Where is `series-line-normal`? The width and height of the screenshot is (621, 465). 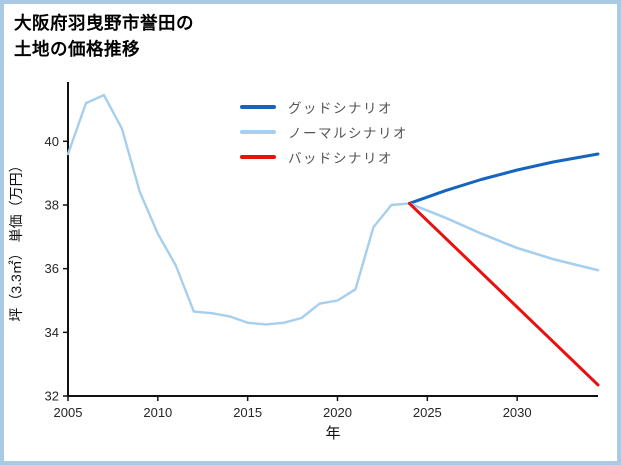
series-line-normal is located at coordinates (504, 237).